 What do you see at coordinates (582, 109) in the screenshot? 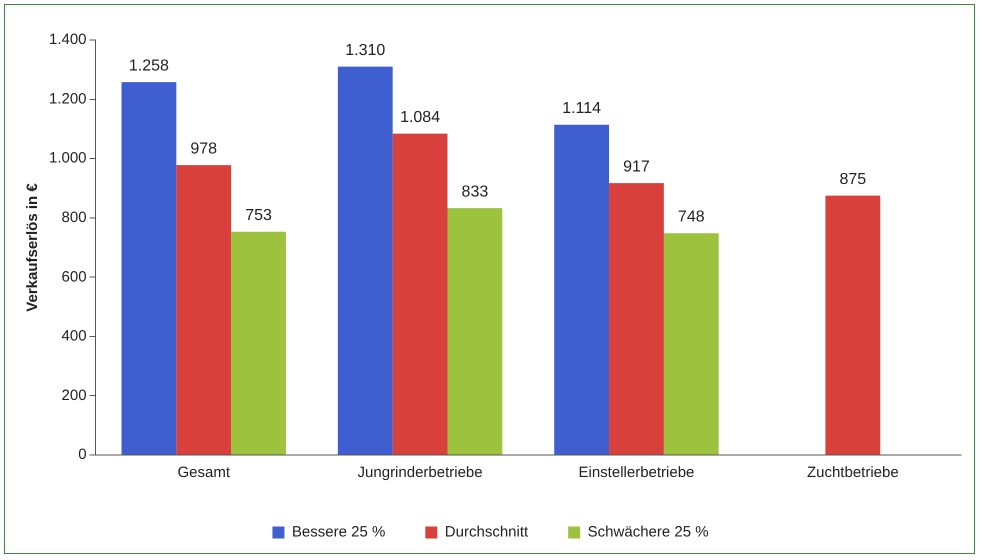
I see `data-label: 1.114` at bounding box center [582, 109].